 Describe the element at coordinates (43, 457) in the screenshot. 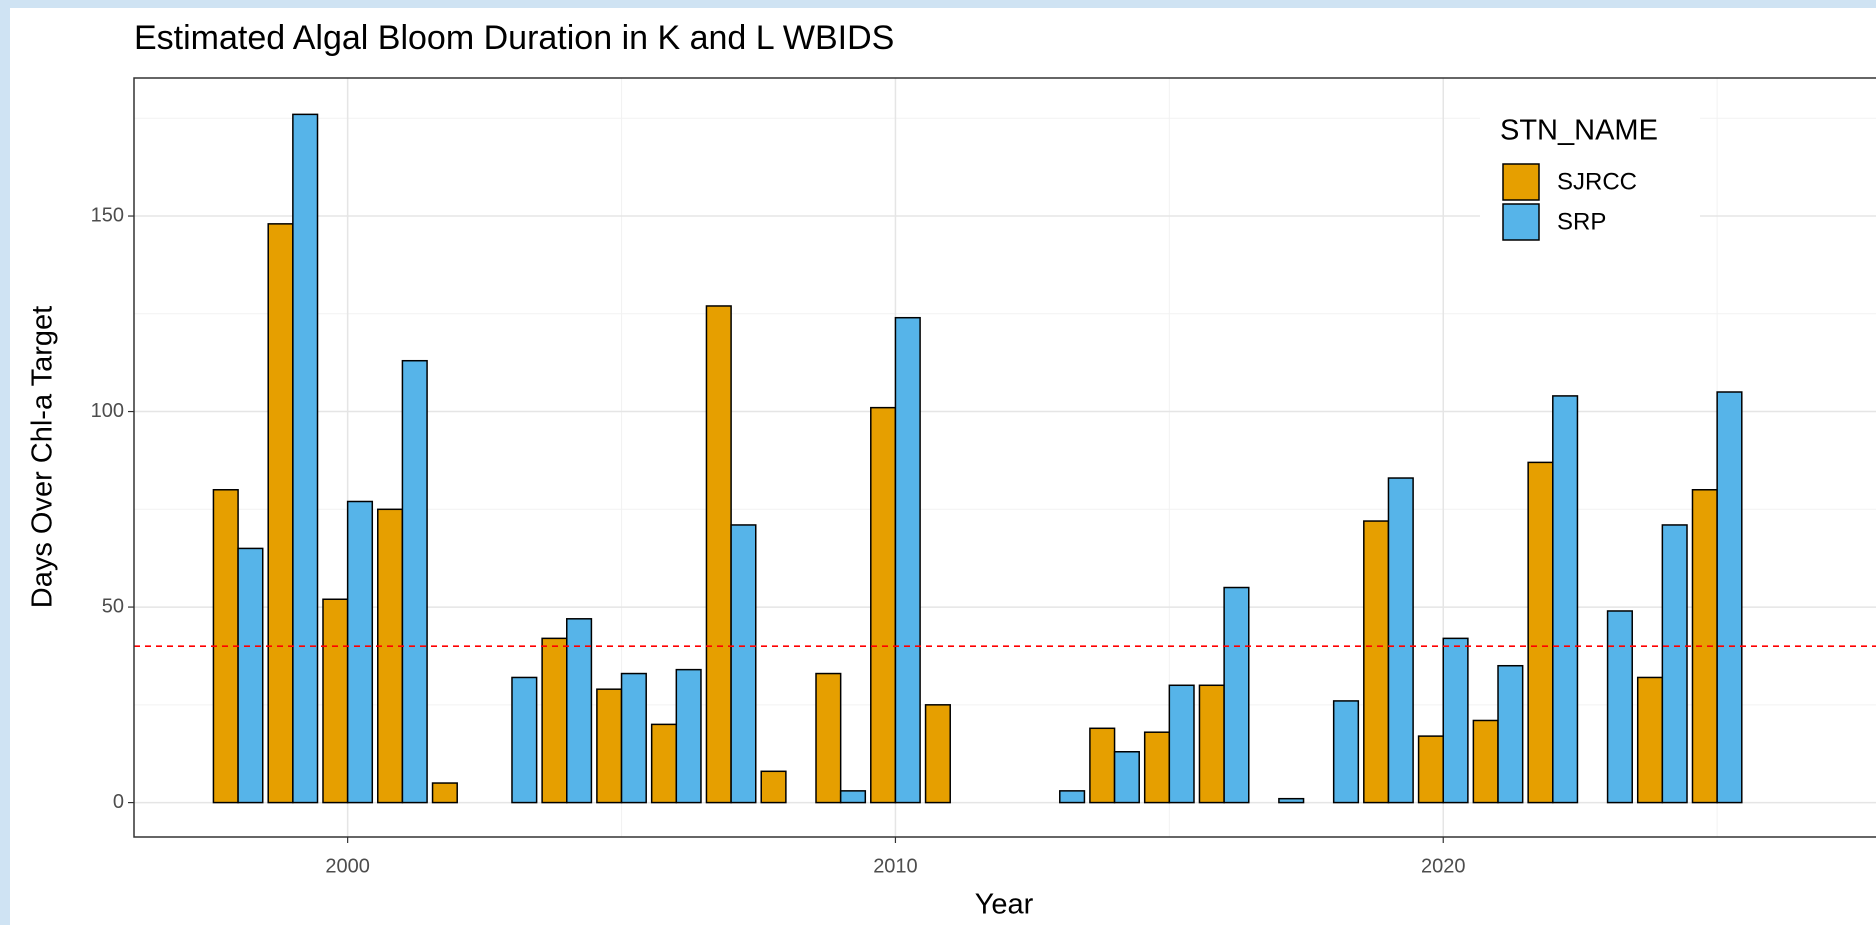

I see `y-axis-label: Days Over Chl-a Target` at that location.